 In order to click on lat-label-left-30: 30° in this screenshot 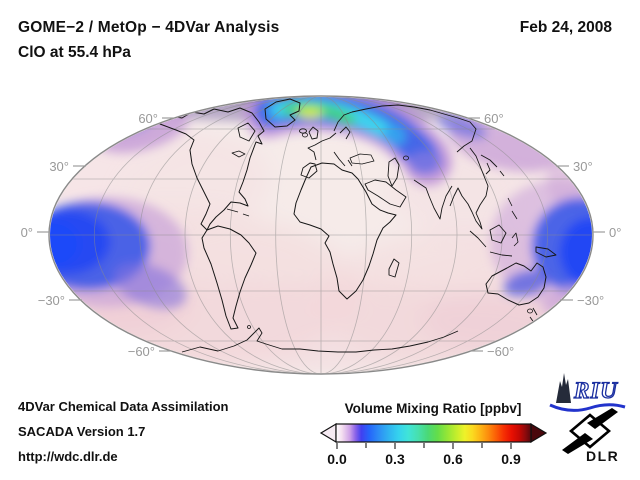, I will do `click(59, 166)`.